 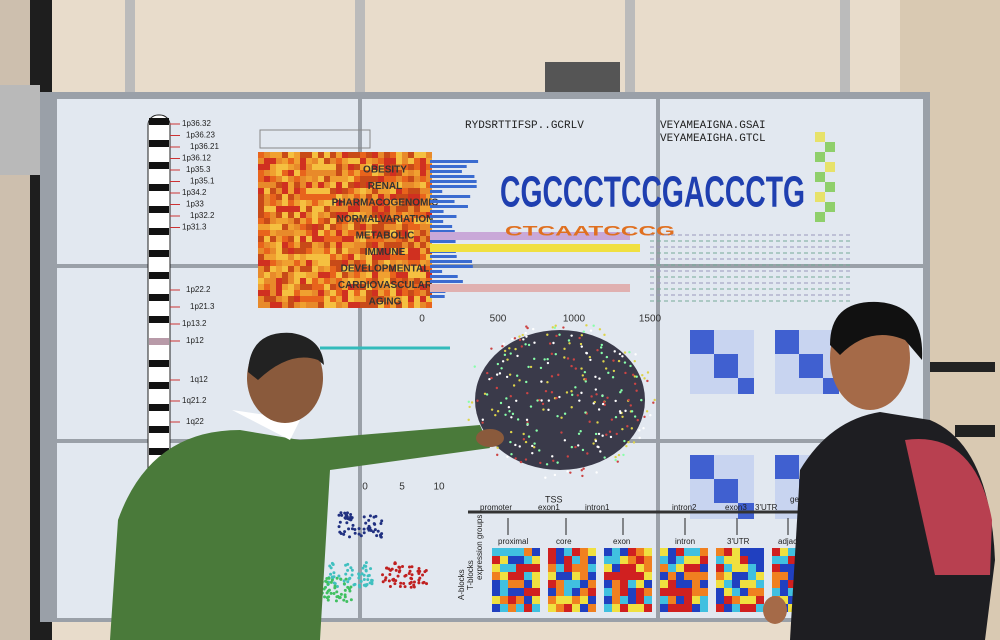 What do you see at coordinates (713, 126) in the screenshot?
I see `alignment-row: VEYAMEAIGNA.GSAI` at bounding box center [713, 126].